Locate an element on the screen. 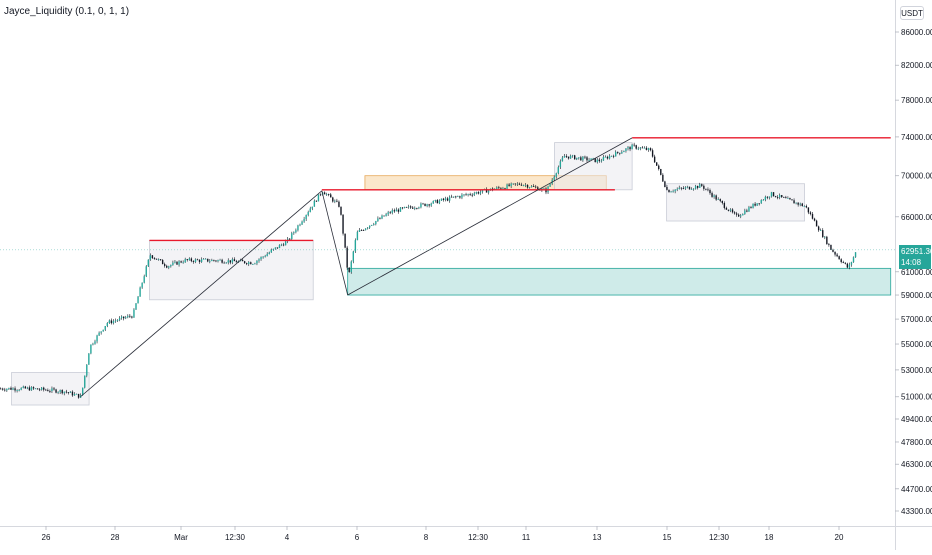  x-tick-label: 11 is located at coordinates (526, 537).